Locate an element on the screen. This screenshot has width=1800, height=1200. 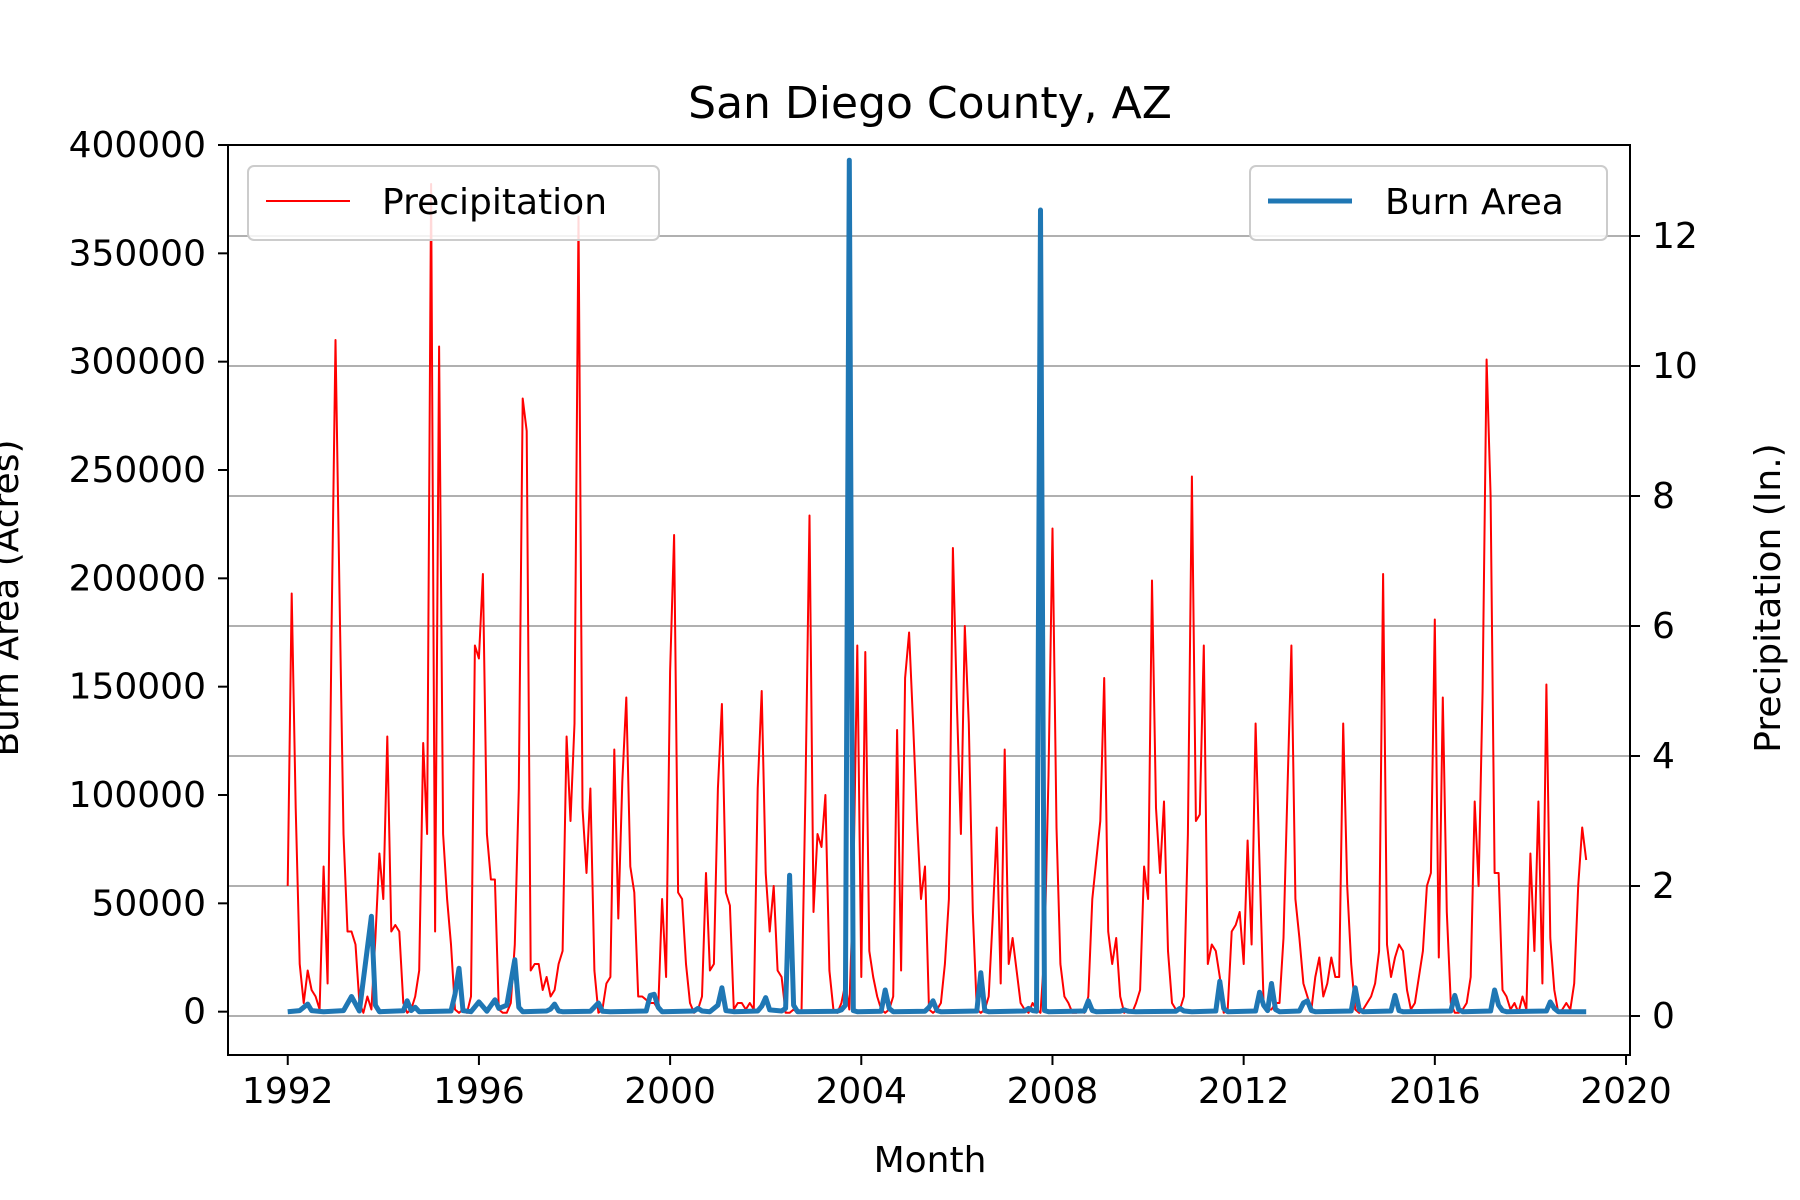
left-y-tick-label: 300000 is located at coordinates (137, 362).